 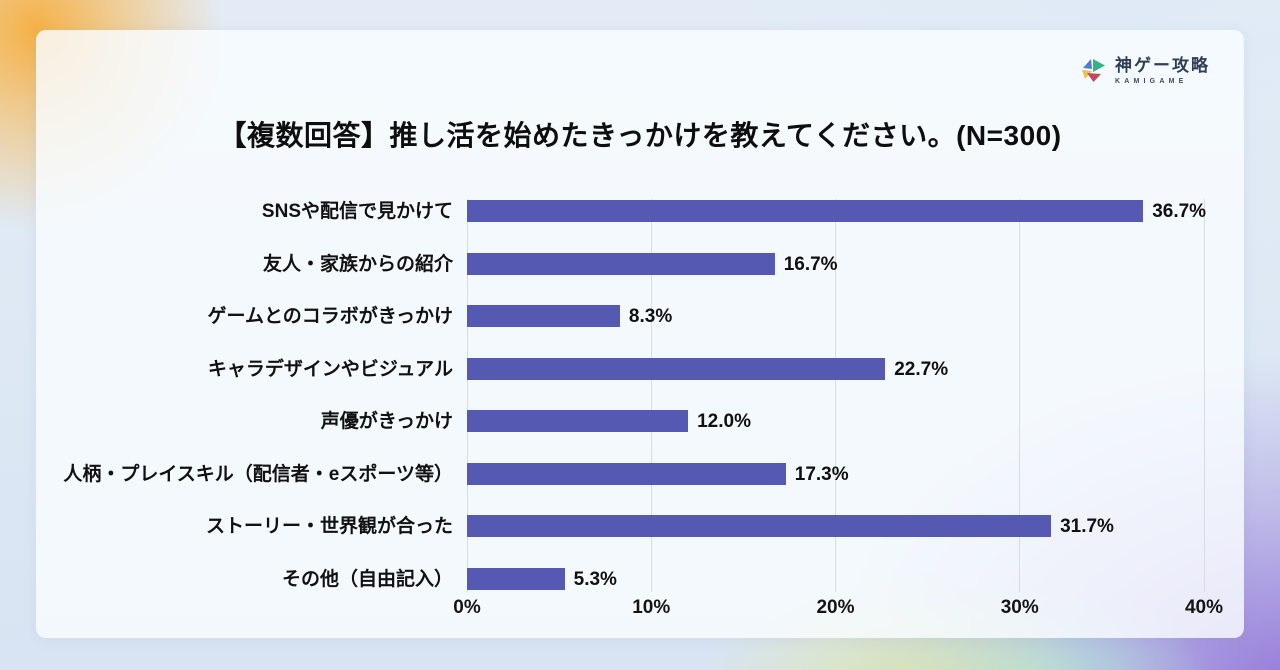 What do you see at coordinates (357, 211) in the screenshot?
I see `category-label-0: SNSや配信で見かけて` at bounding box center [357, 211].